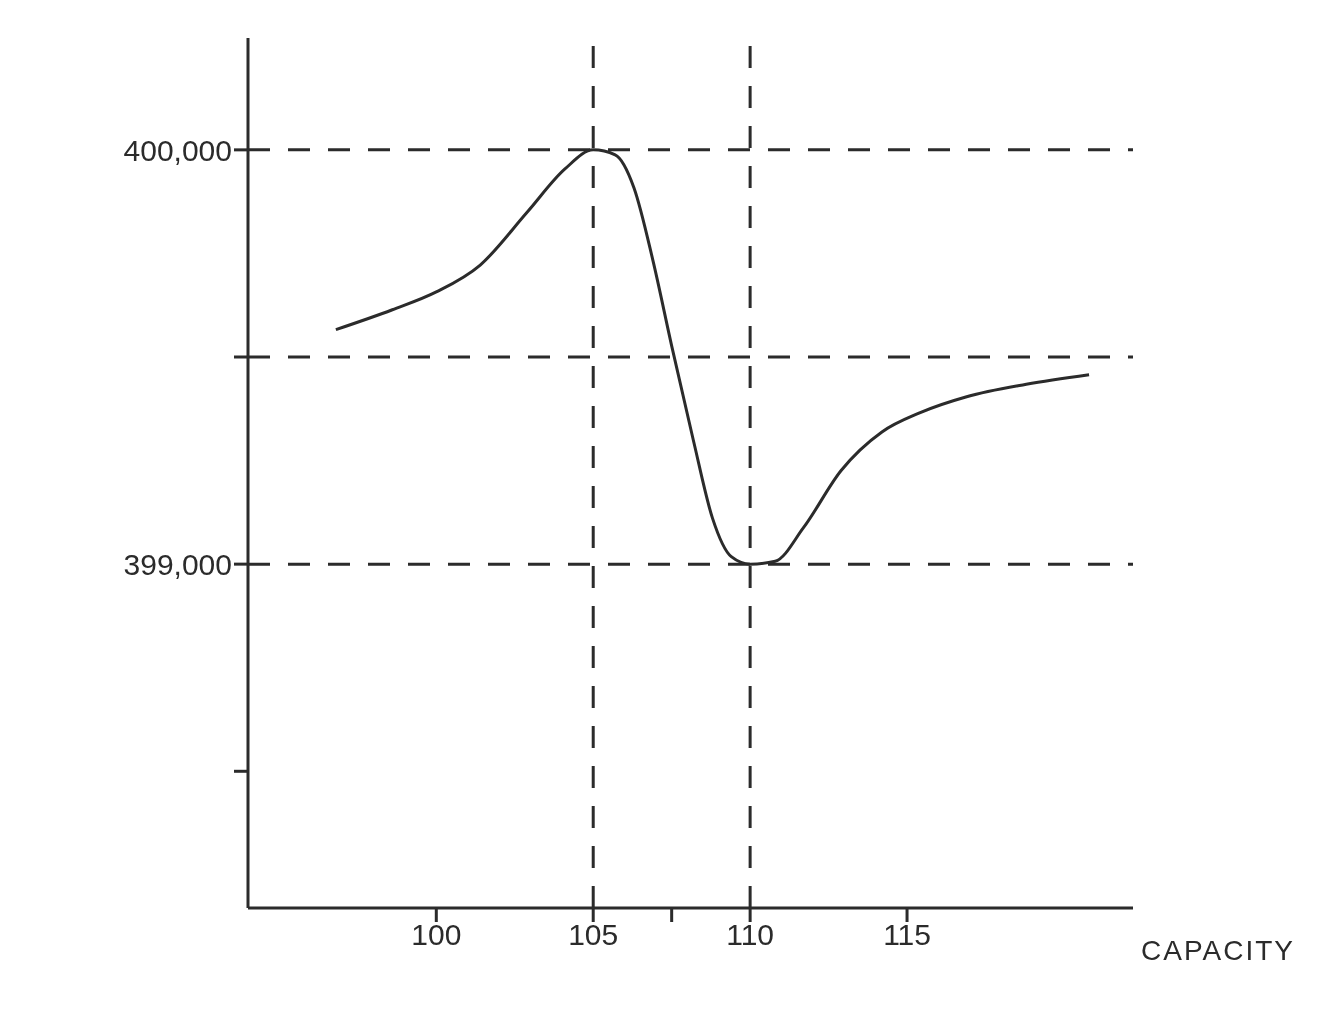  What do you see at coordinates (436, 935) in the screenshot?
I see `x-tick-label: 100` at bounding box center [436, 935].